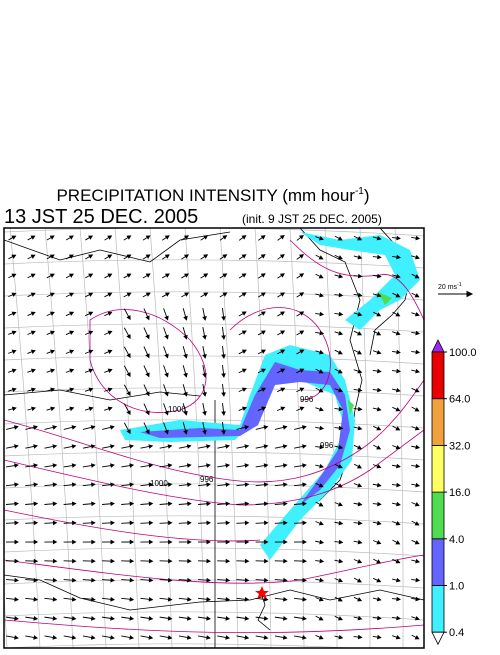  Describe the element at coordinates (367, 195) in the screenshot. I see `title-close: )` at that location.